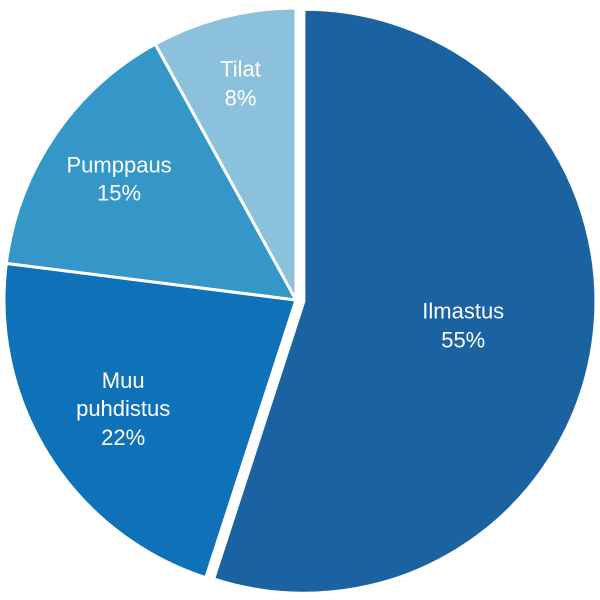  Describe the element at coordinates (123, 394) in the screenshot. I see `category-label: Muu puhdistus` at that location.